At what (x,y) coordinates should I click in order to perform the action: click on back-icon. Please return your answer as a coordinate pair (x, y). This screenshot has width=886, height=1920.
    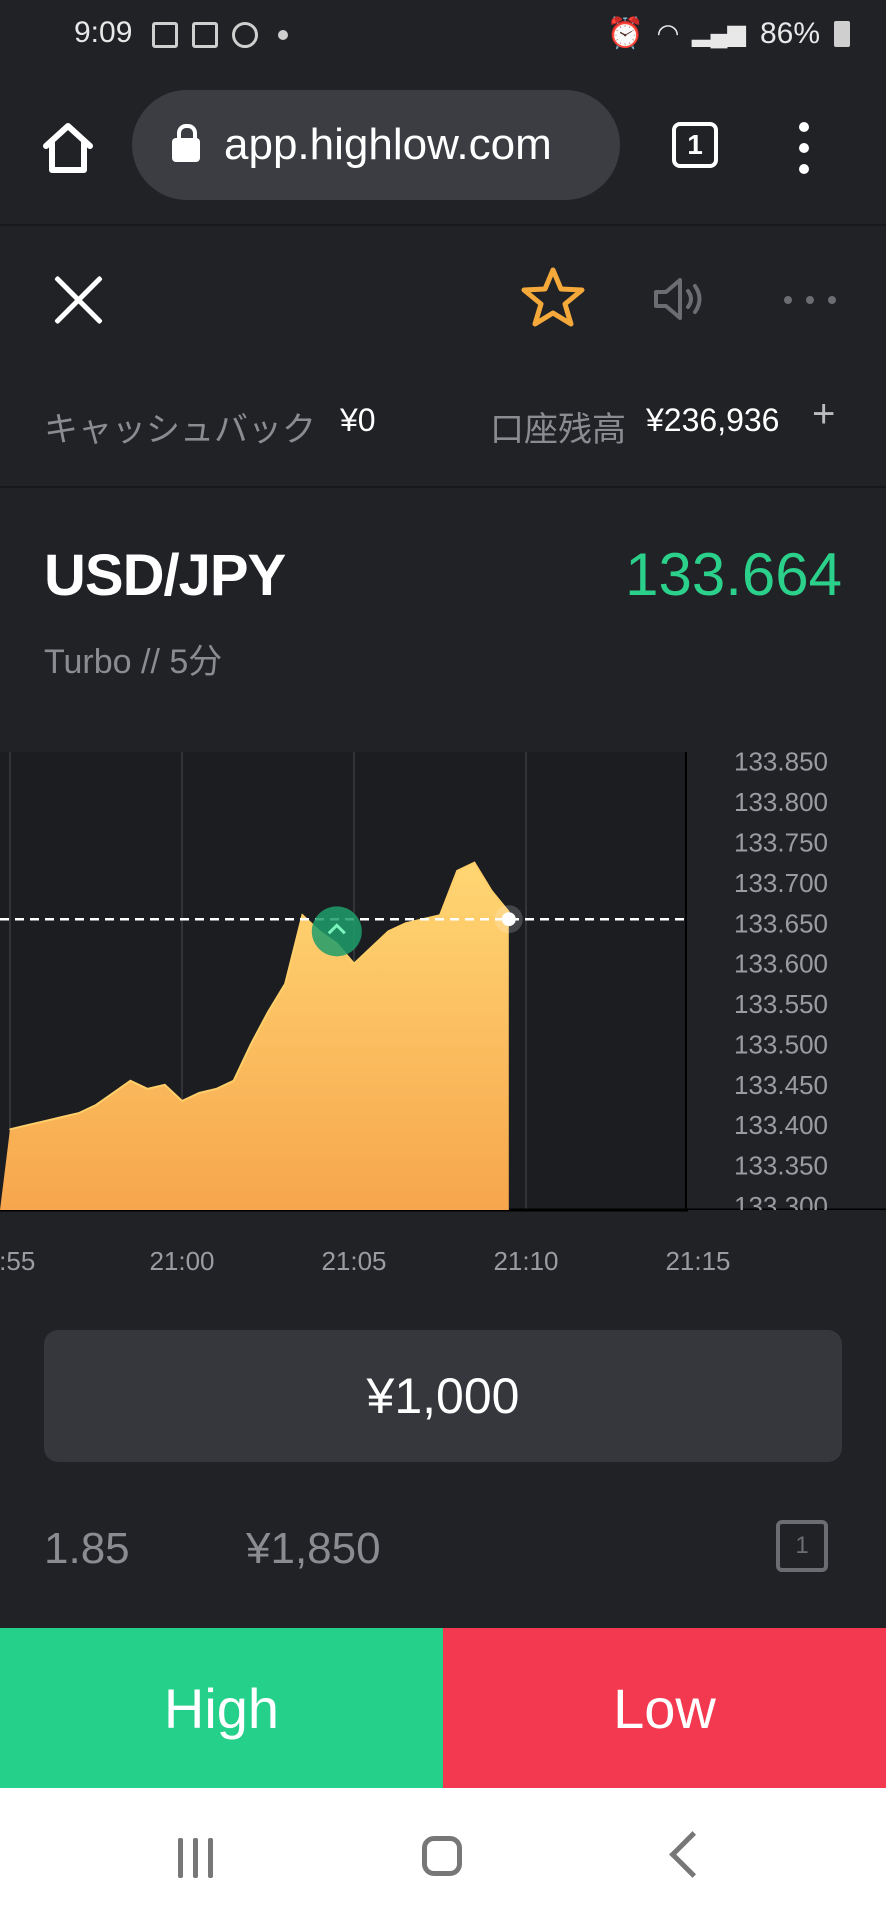
    Looking at the image, I should click on (692, 1854).